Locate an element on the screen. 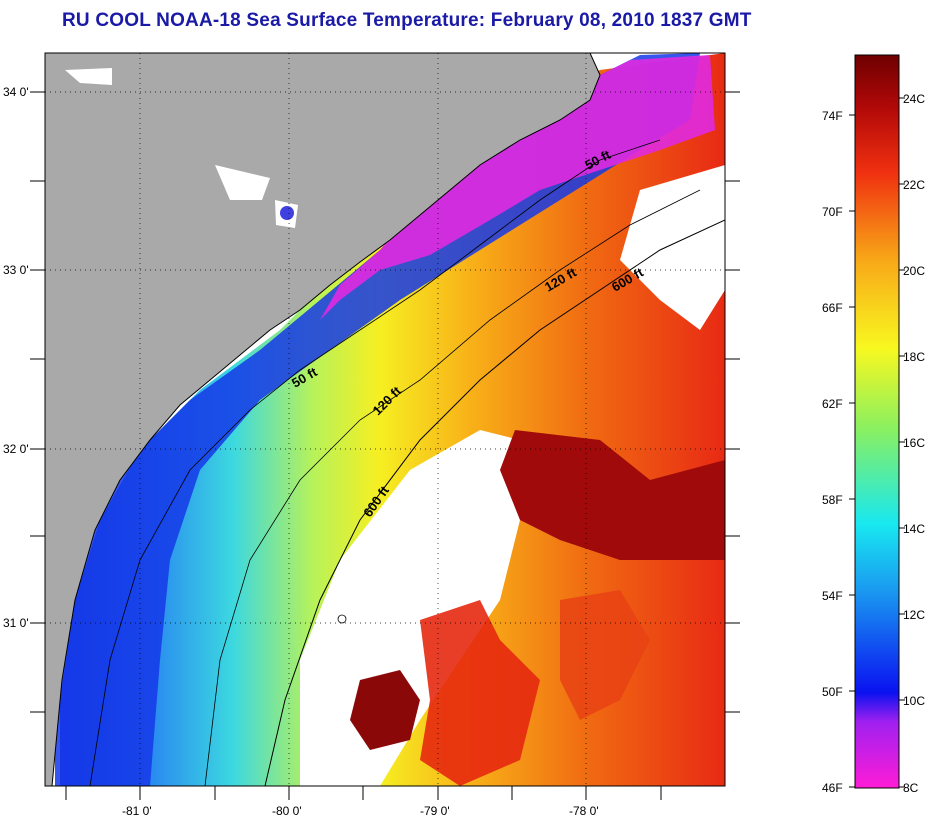 Image resolution: width=928 pixels, height=817 pixels. colorbar-f-50: 50F is located at coordinates (832, 692).